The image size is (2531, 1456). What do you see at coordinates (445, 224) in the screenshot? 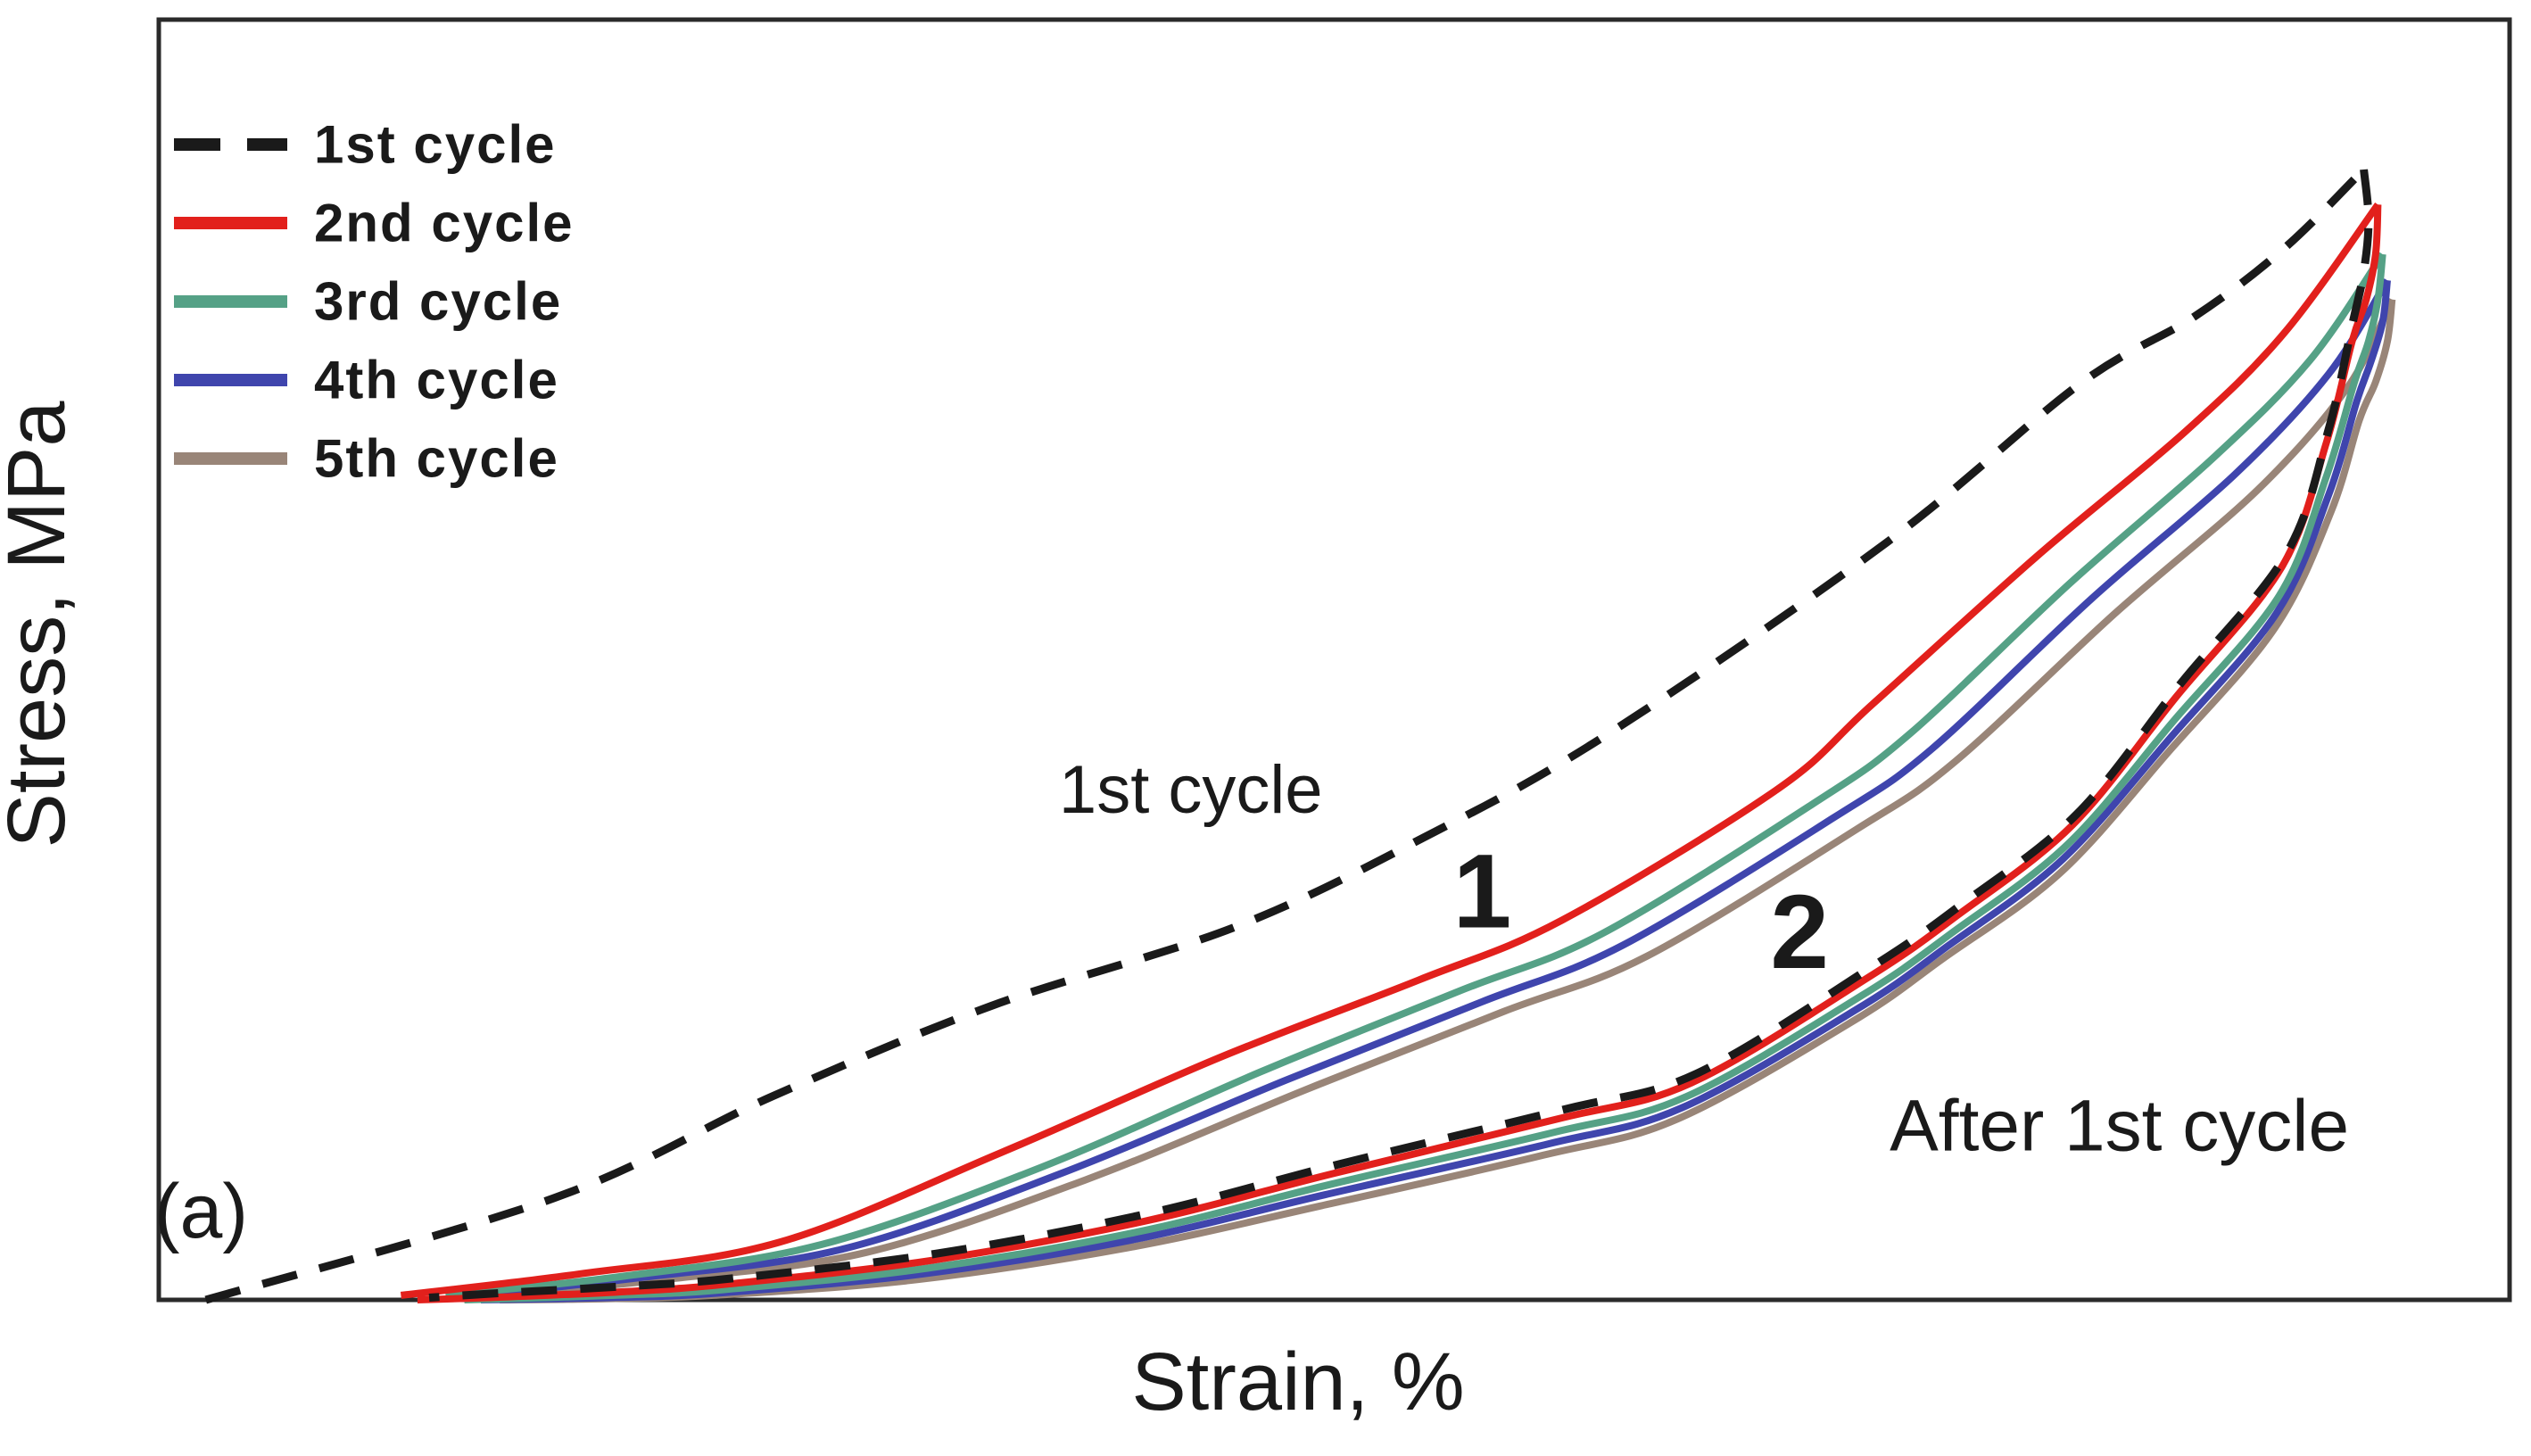
I see `legend-label-2nd-cycle: 2nd cycle` at bounding box center [445, 224].